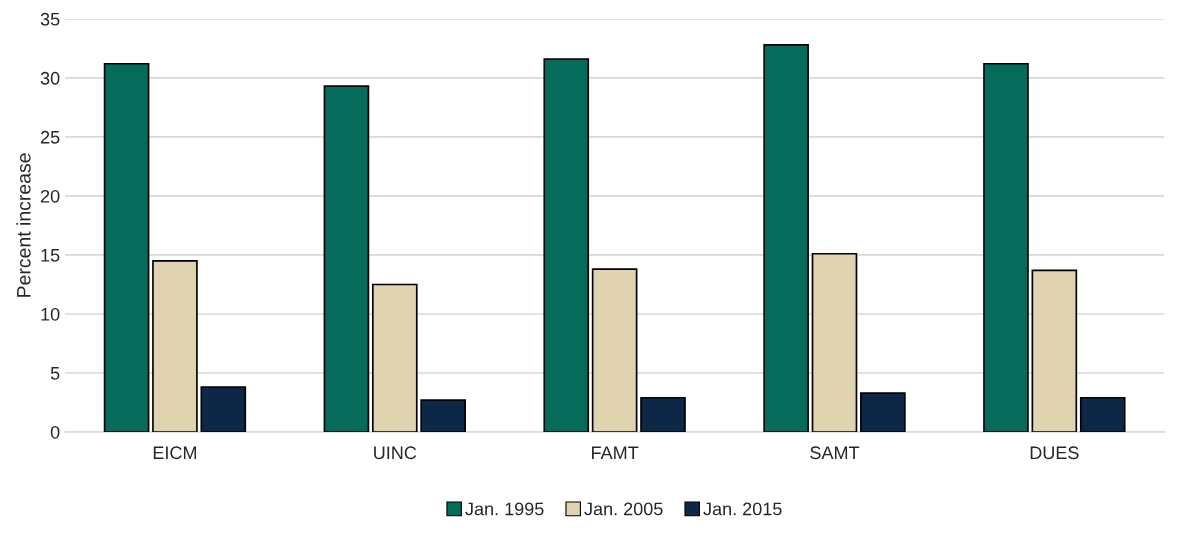 This screenshot has width=1182, height=540. What do you see at coordinates (23, 225) in the screenshot?
I see `y-axis-title: Percent increase` at bounding box center [23, 225].